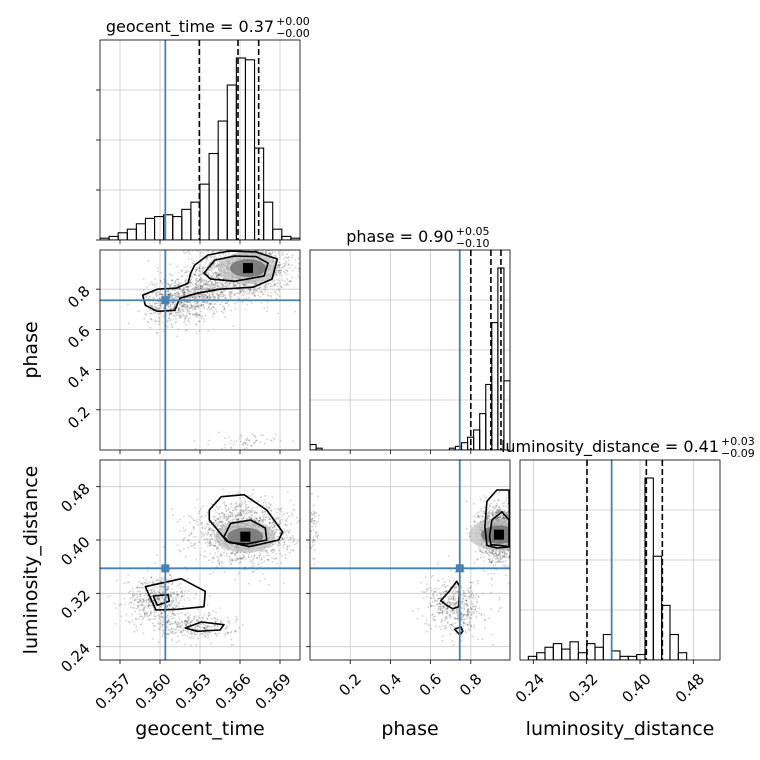 This screenshot has width=760, height=760. I want to click on histogram-bar, so click(122, 236).